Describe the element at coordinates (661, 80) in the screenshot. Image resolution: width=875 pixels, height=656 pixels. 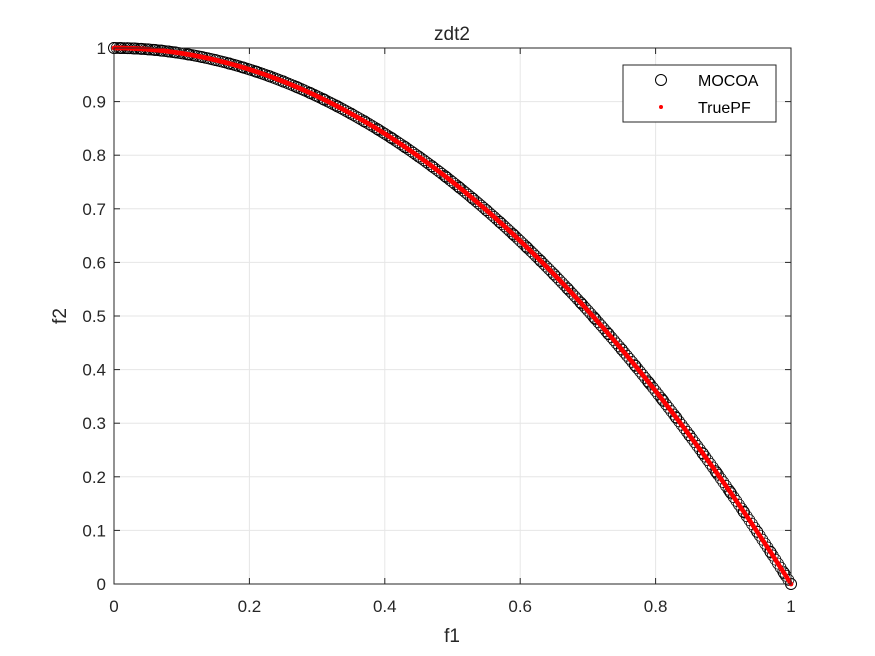
I see `legend-mocoa-marker` at that location.